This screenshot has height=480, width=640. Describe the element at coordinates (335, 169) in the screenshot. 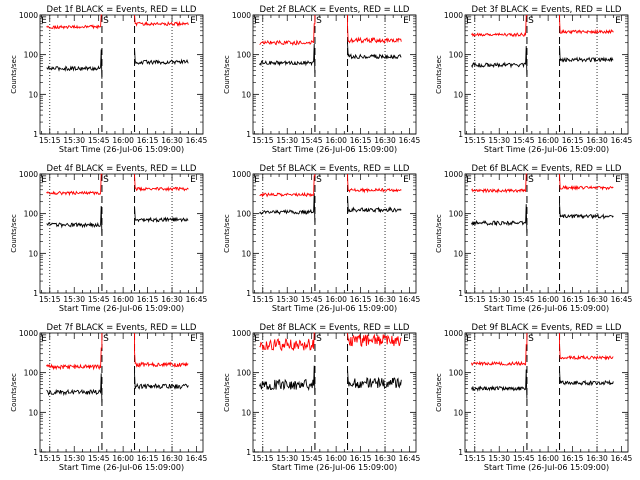

I see `panel-title: Det 5f BLACK = Events, RED = LLD` at that location.